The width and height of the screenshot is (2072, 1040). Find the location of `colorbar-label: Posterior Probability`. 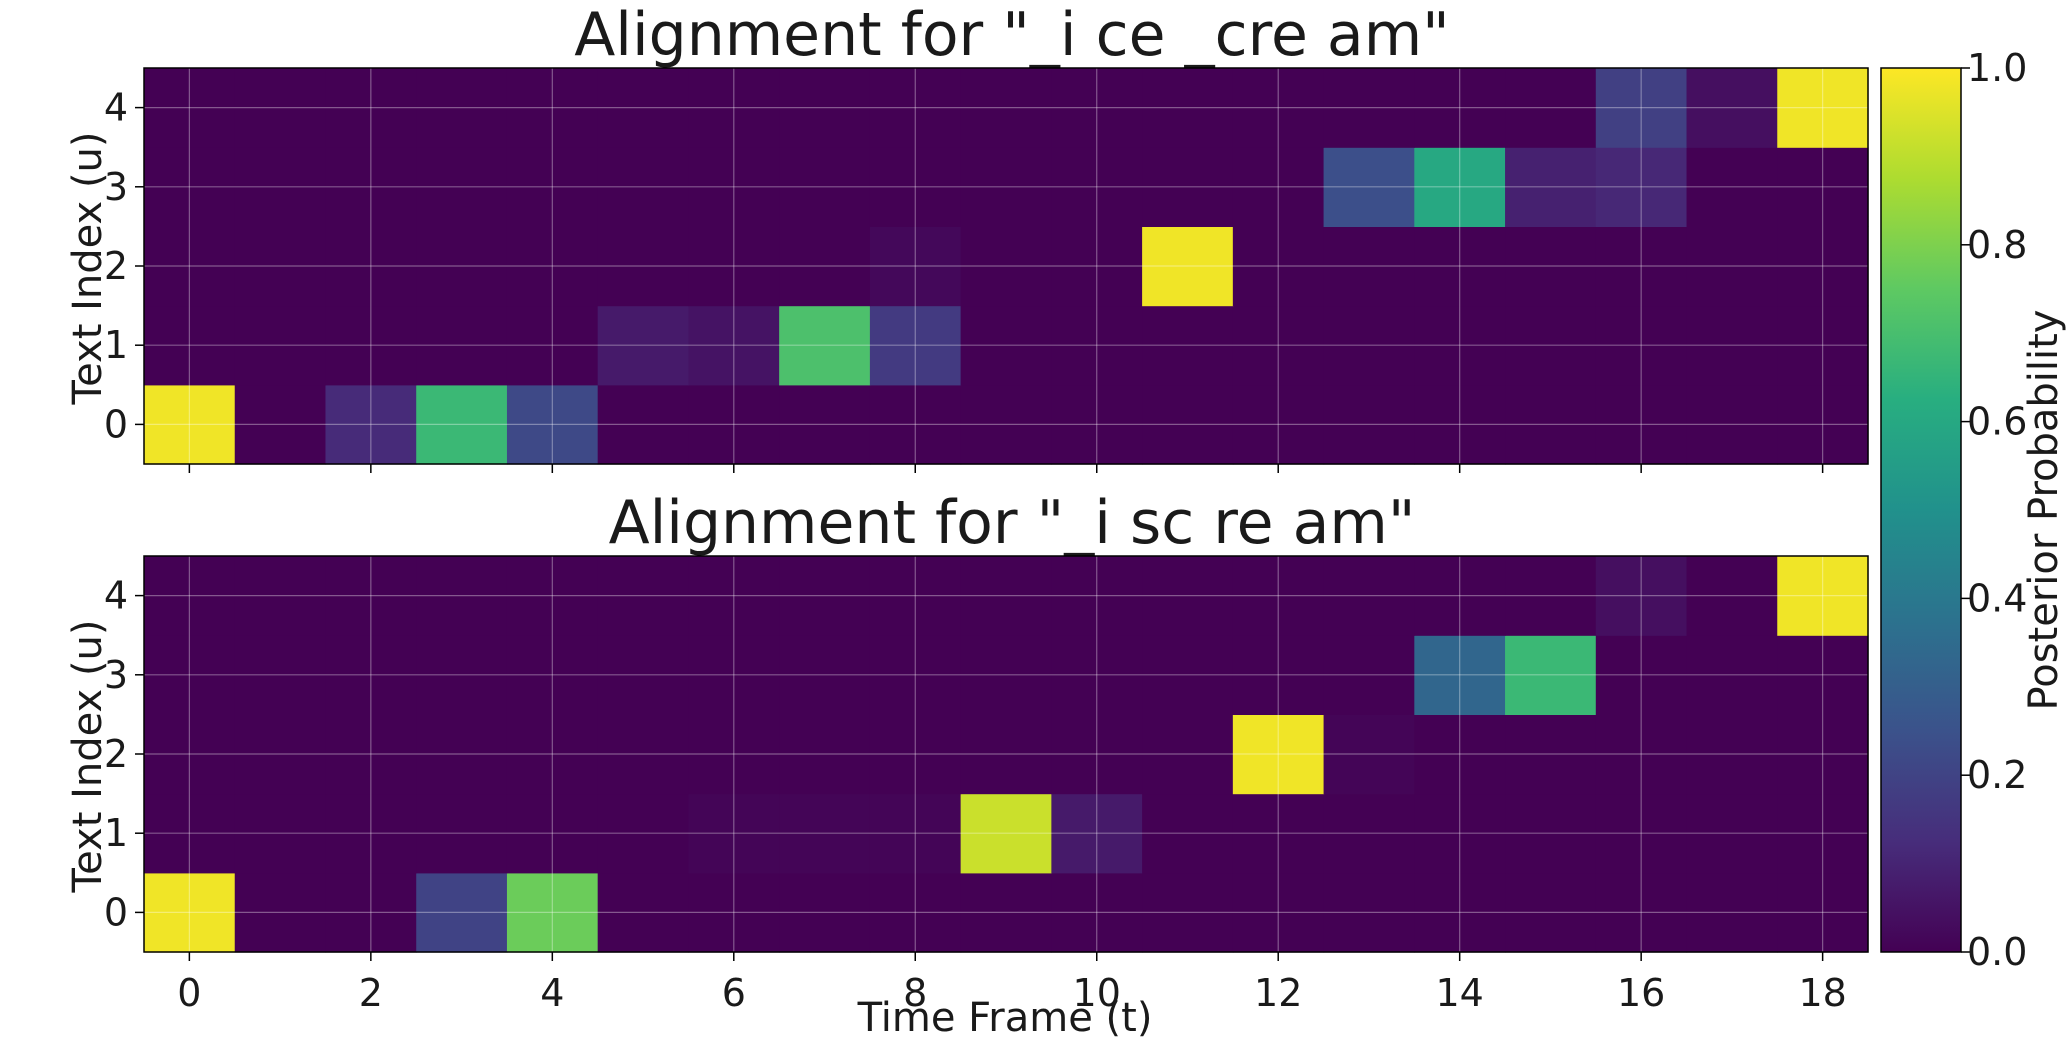

colorbar-label: Posterior Probability is located at coordinates (2044, 510).